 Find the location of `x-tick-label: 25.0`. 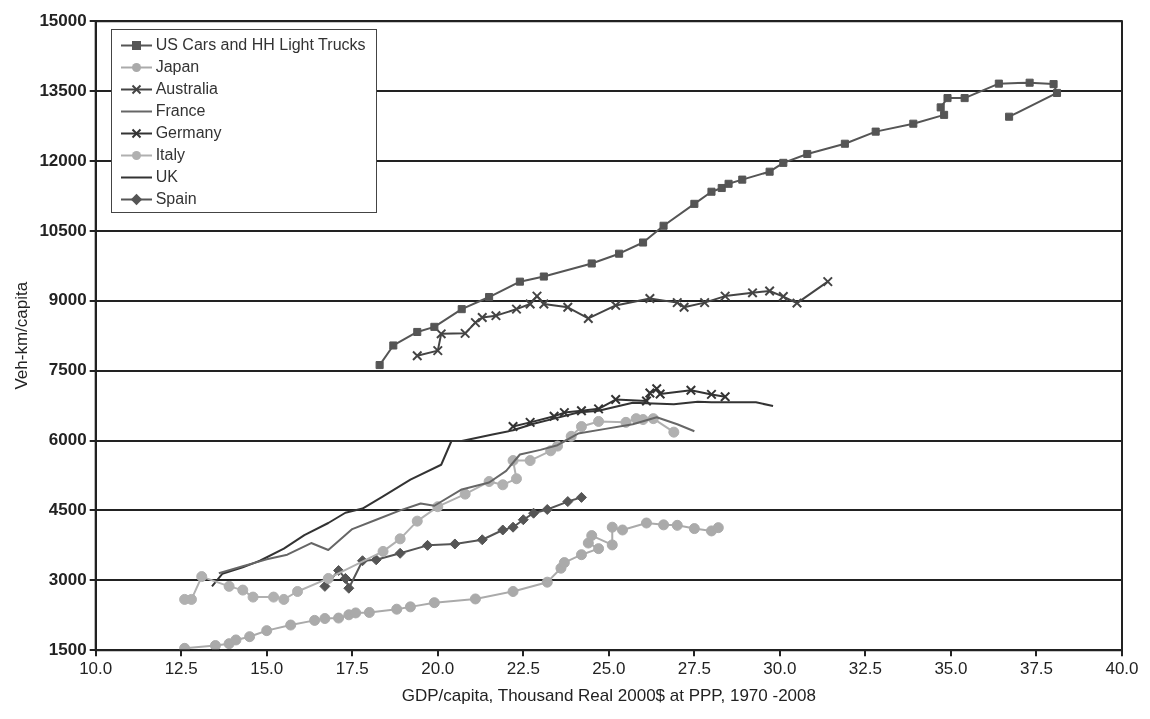

x-tick-label: 25.0 is located at coordinates (609, 669).